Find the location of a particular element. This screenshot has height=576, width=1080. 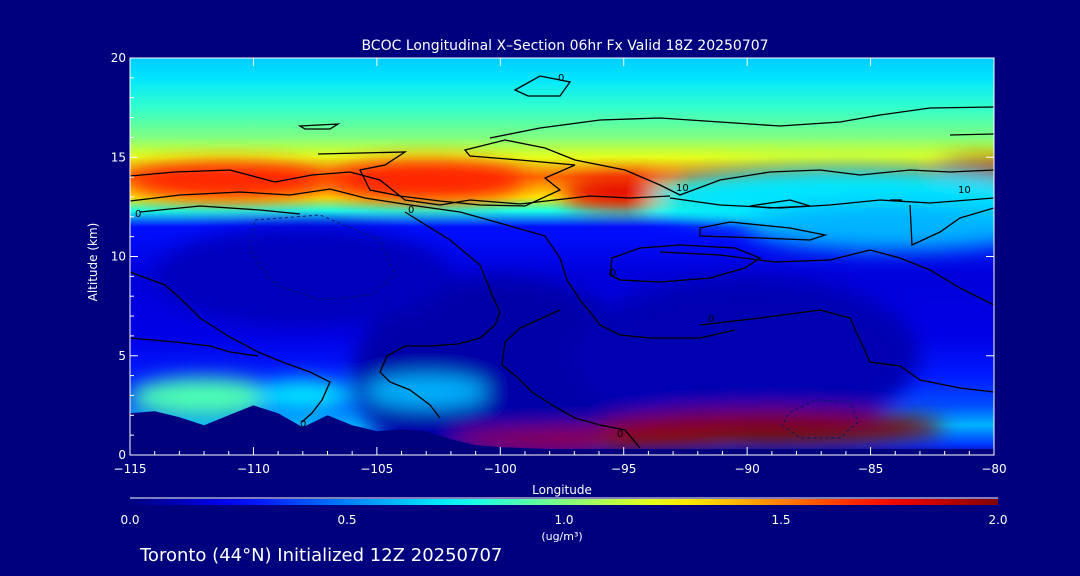

x-tick-label: −90 is located at coordinates (746, 469).